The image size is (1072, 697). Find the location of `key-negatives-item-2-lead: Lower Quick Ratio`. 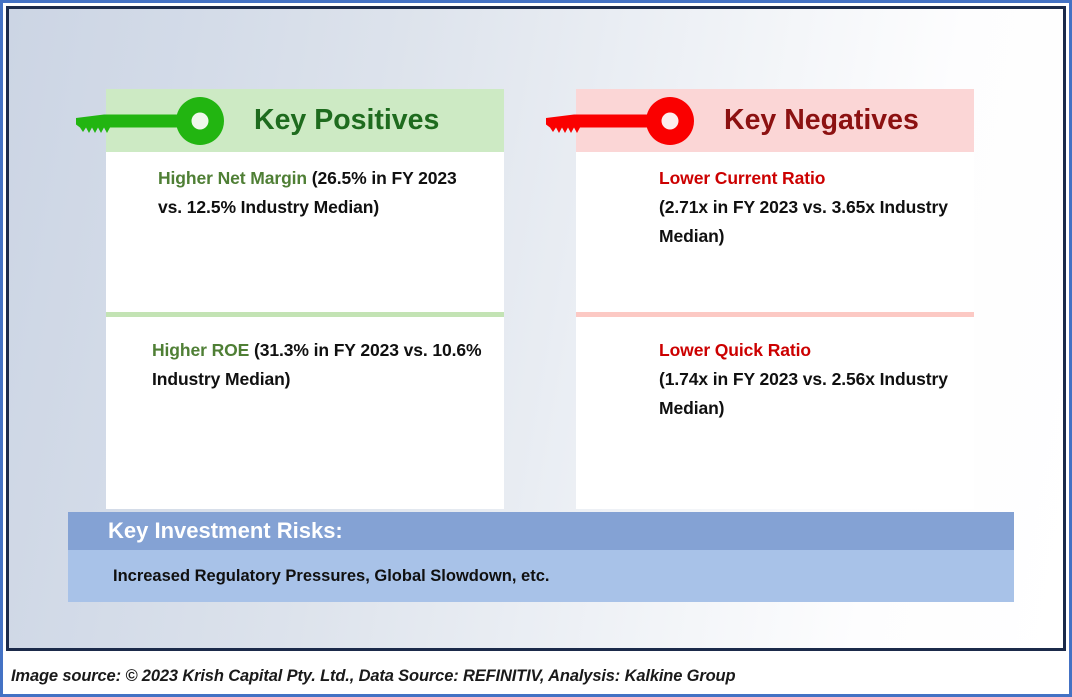

key-negatives-item-2-lead: Lower Quick Ratio is located at coordinates (735, 350).